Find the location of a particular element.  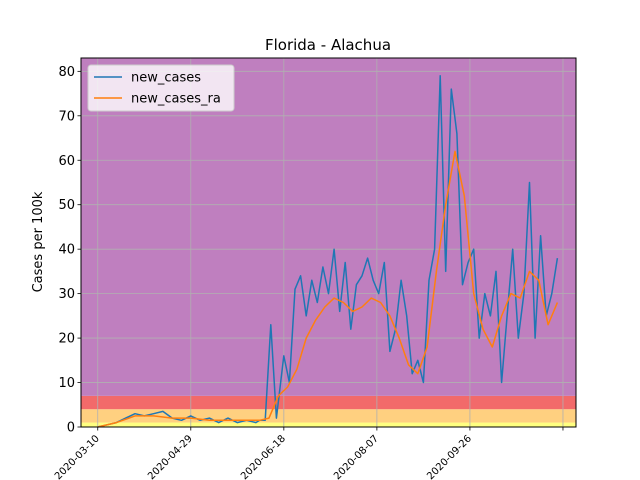

y-tick-label: 40 is located at coordinates (66, 250).